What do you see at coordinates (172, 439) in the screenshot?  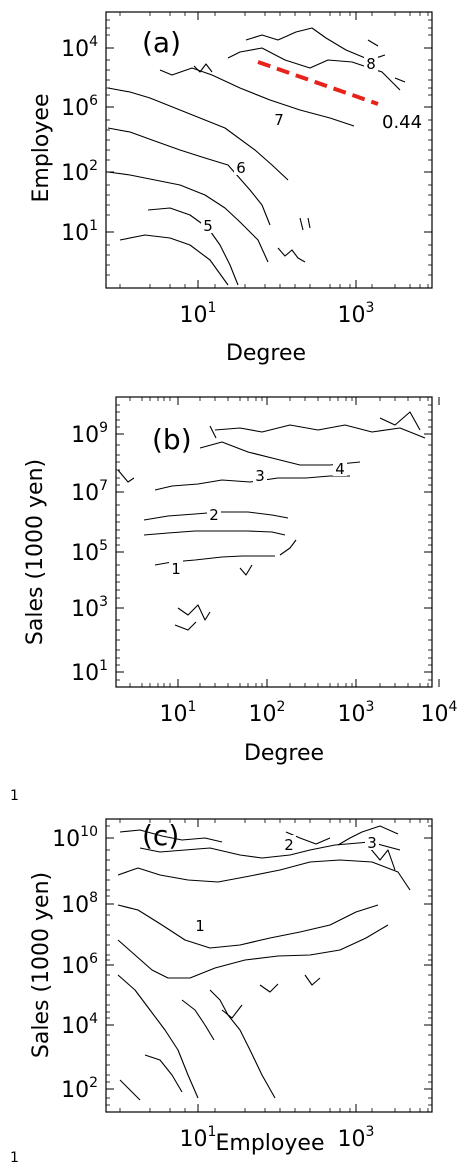 I see `panel-label: (b)` at bounding box center [172, 439].